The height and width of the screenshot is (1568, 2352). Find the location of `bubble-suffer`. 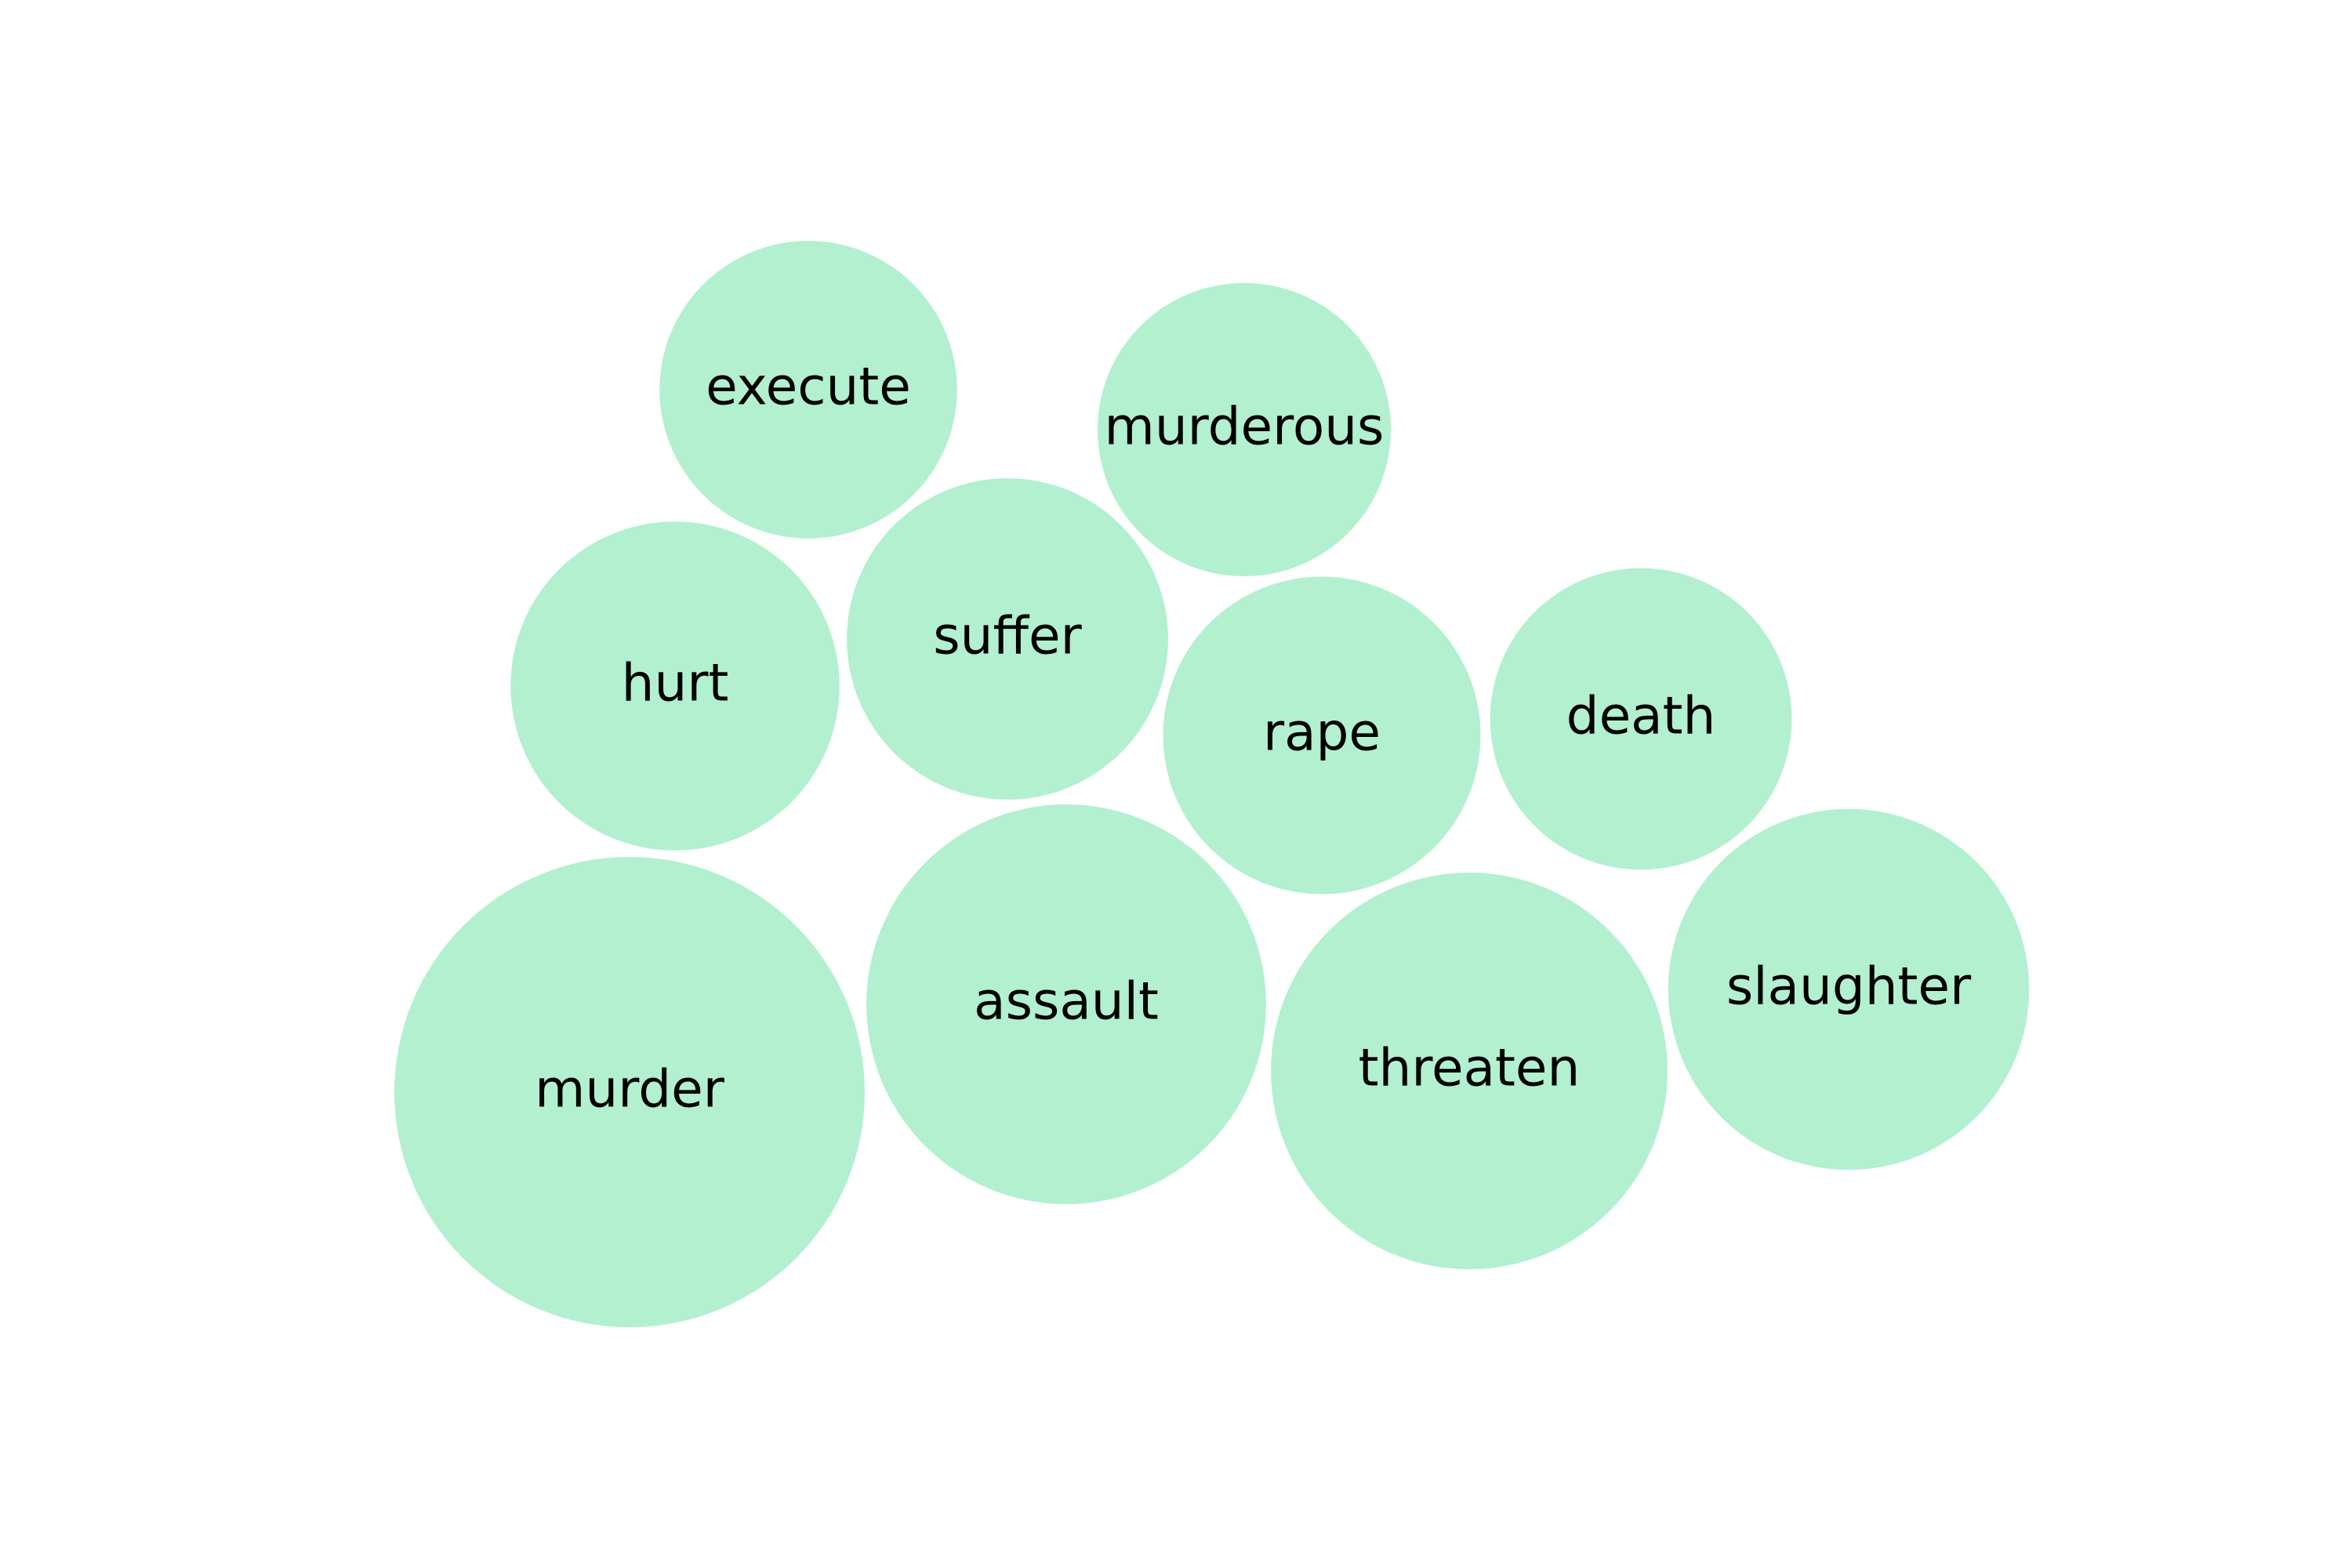

bubble-suffer is located at coordinates (1007, 639).